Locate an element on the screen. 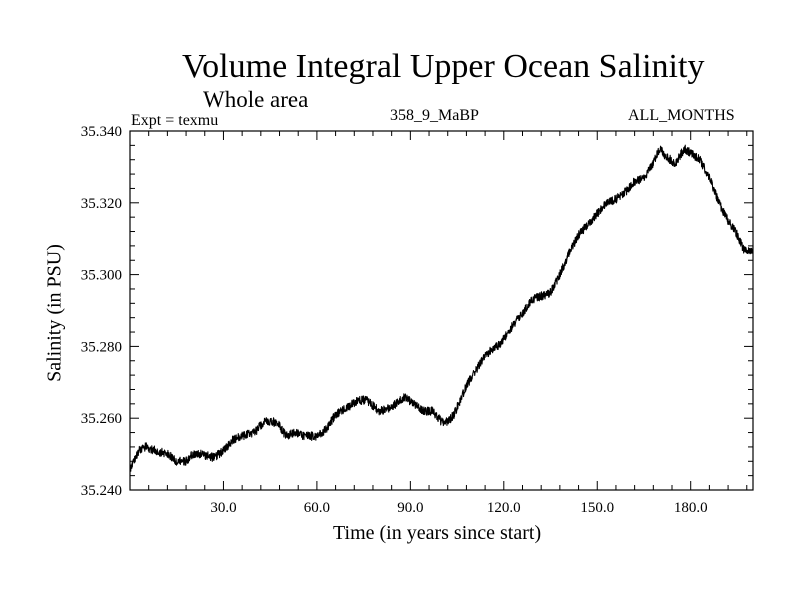  y-tick-label: 35.240 is located at coordinates (101, 491).